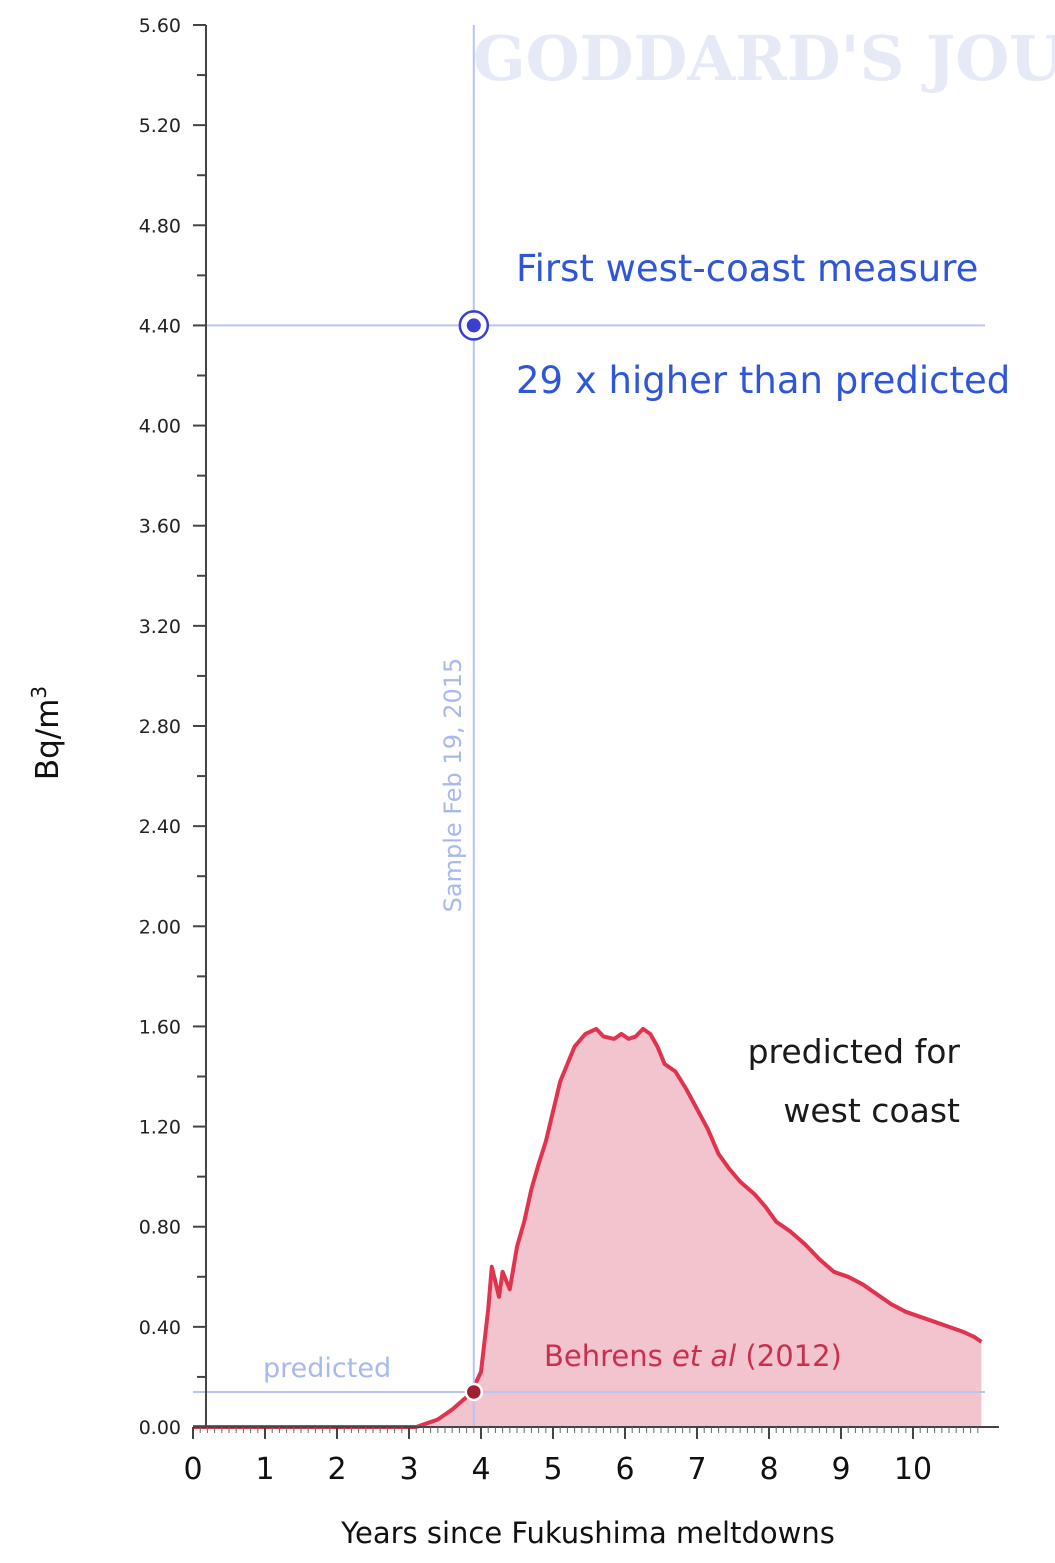 The height and width of the screenshot is (1563, 1055). Describe the element at coordinates (581, 1457) in the screenshot. I see `x-axis-ticks: 0 1 2 3 4 5 6 7 8 9 10` at that location.